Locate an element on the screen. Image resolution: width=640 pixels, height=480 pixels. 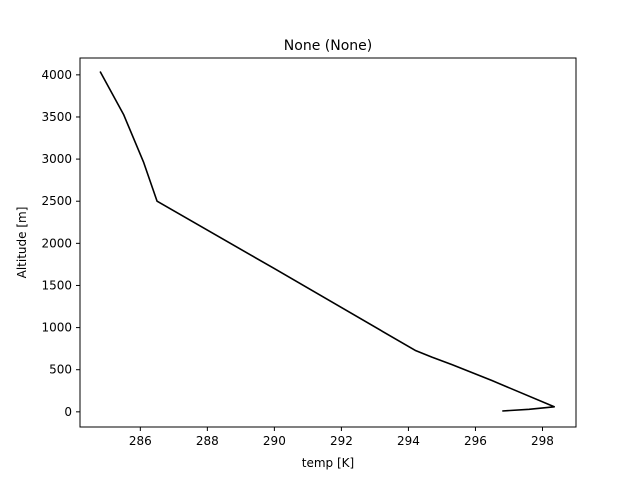
y-tick-label: 4000 is located at coordinates (56, 75).